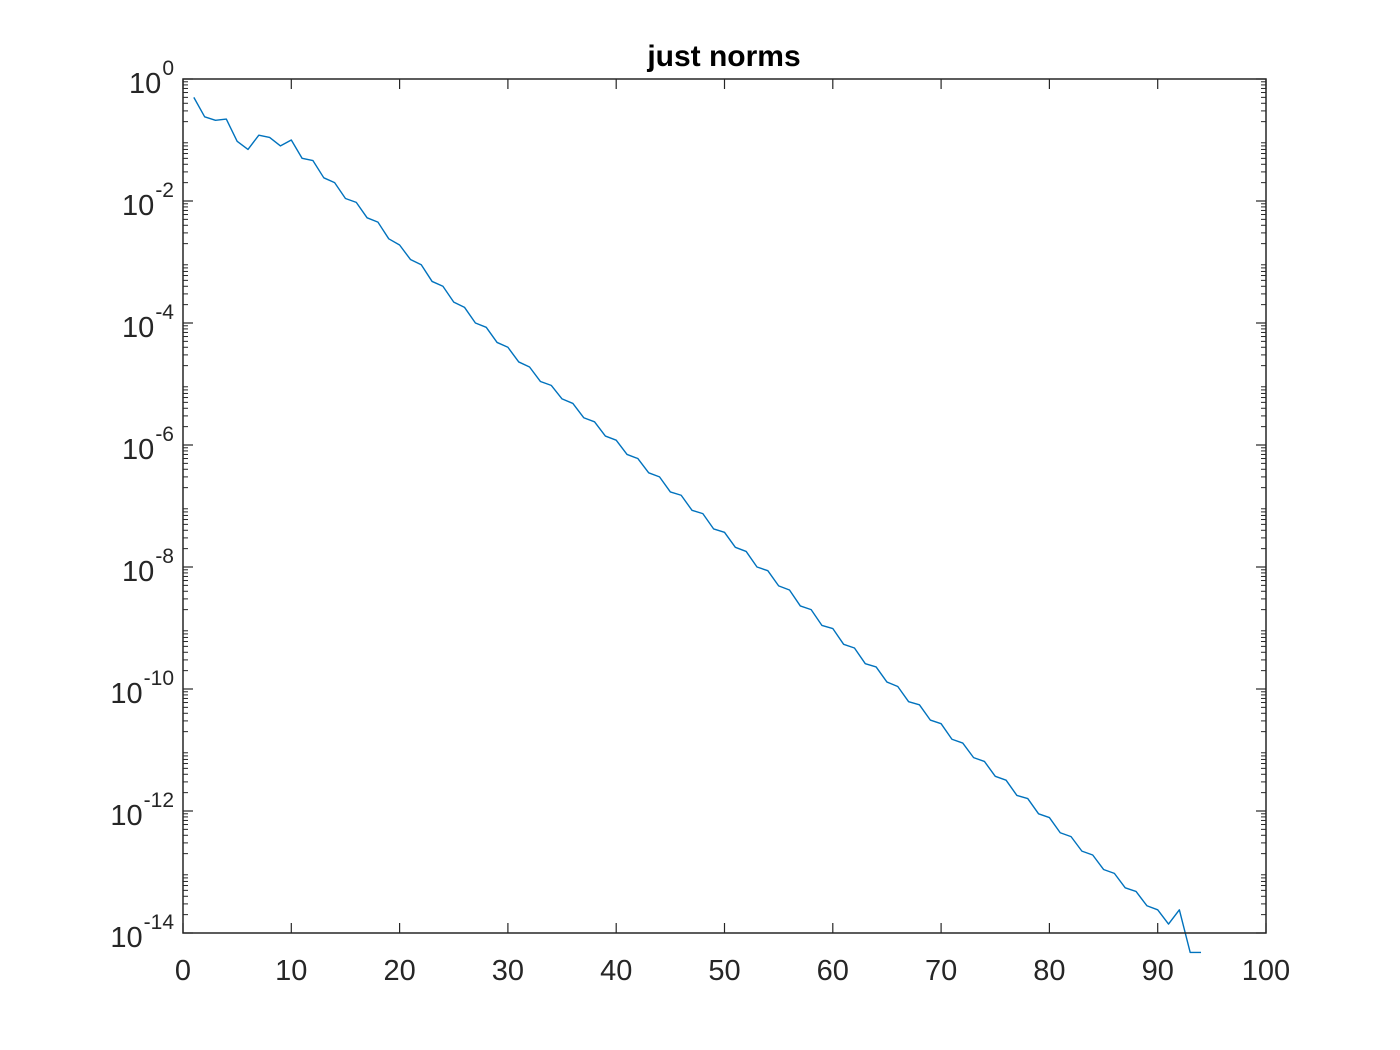 Image resolution: width=1400 pixels, height=1050 pixels. I want to click on y-tick-label: 010, so click(151, 78).